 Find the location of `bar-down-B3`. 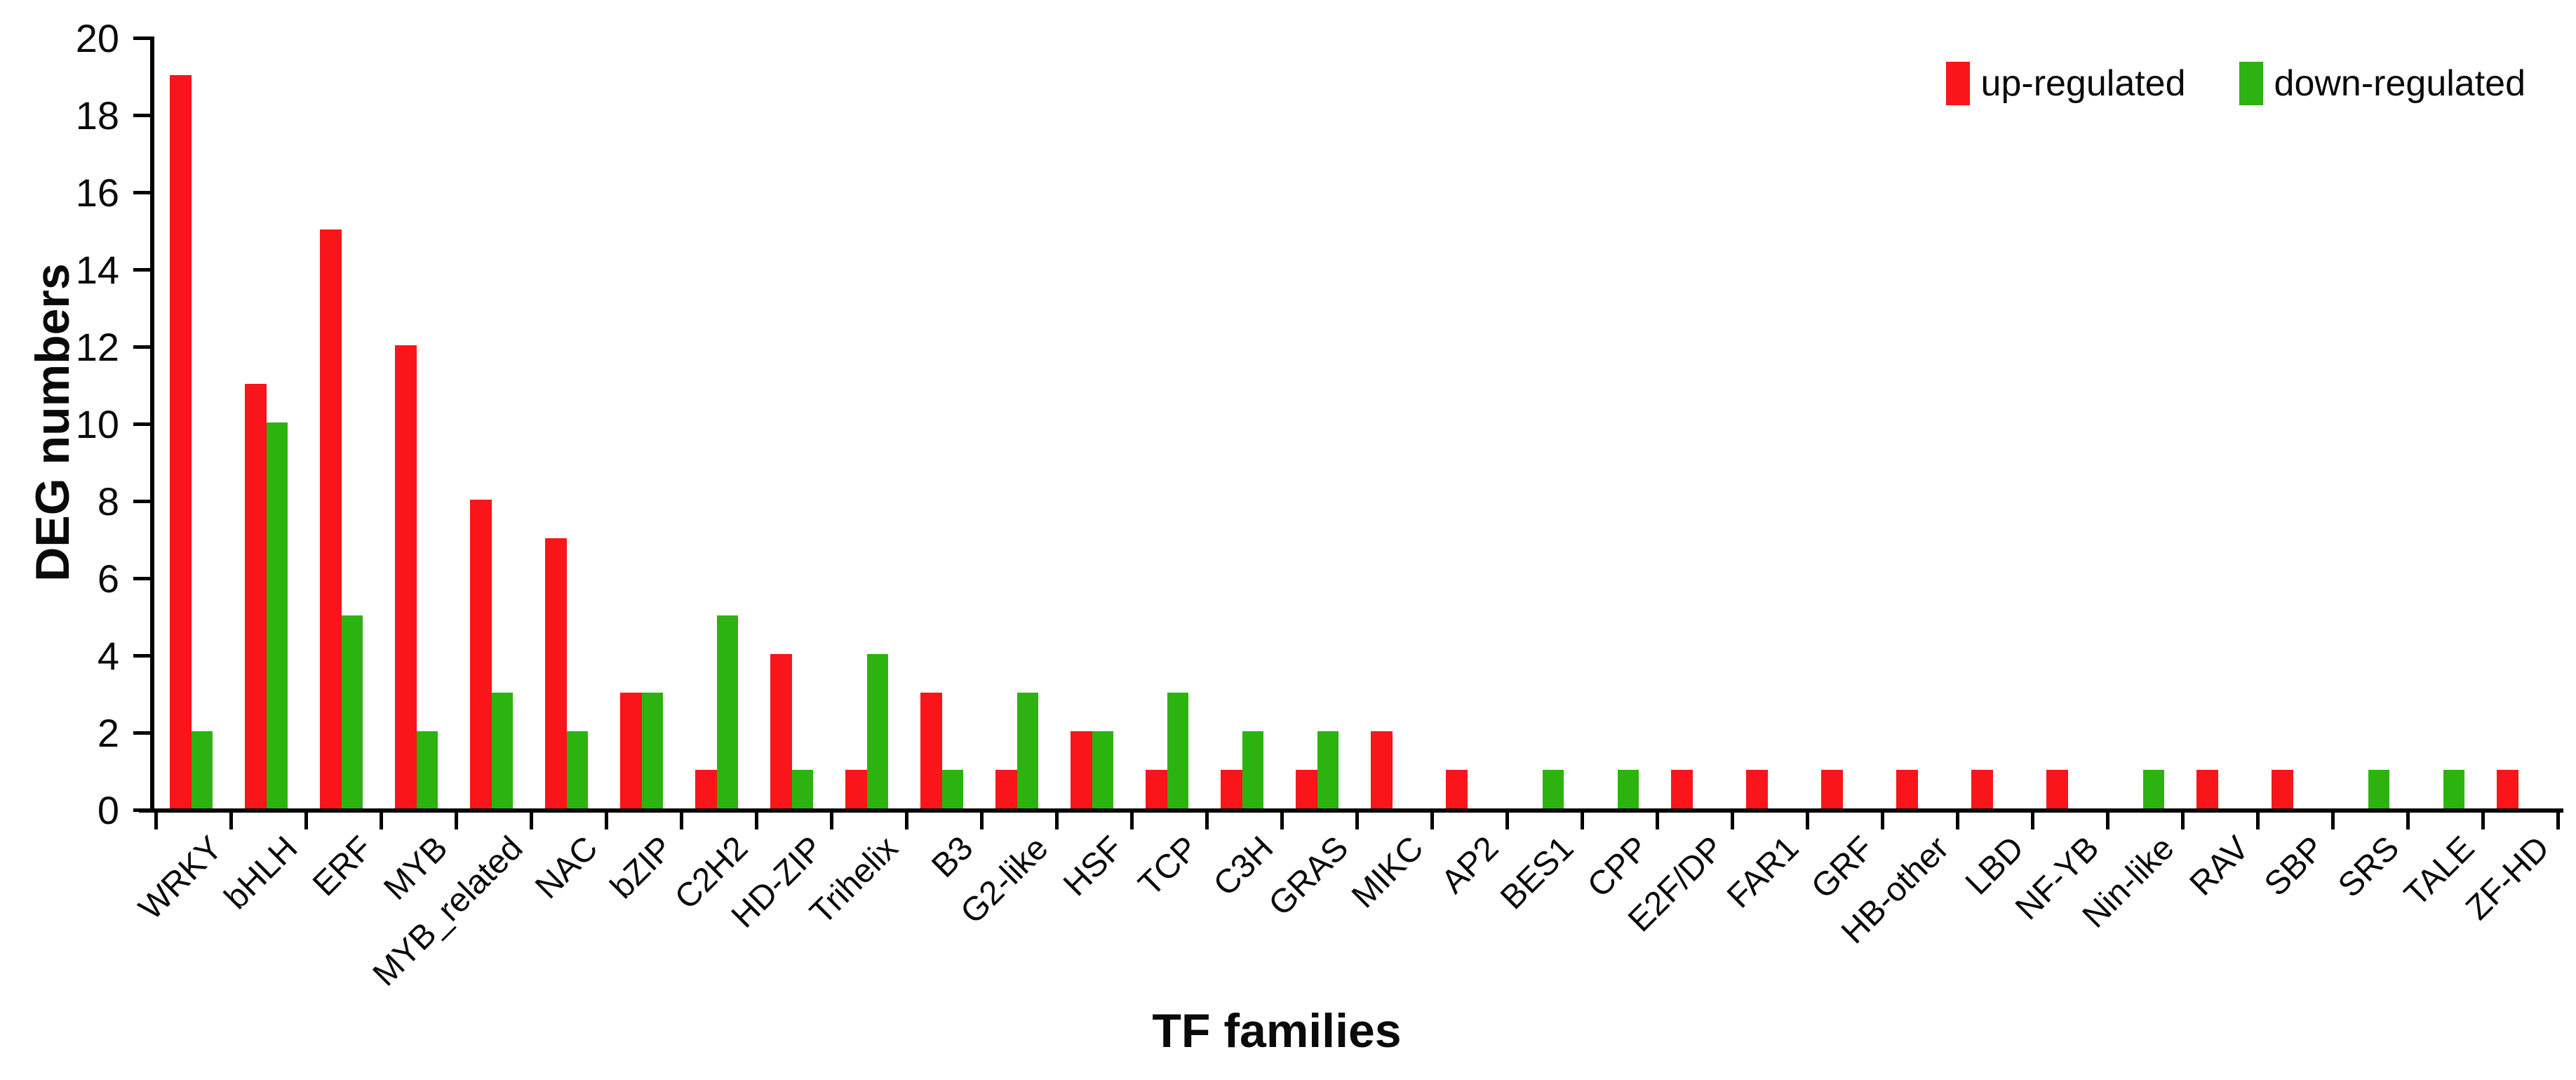

bar-down-B3 is located at coordinates (952, 789).